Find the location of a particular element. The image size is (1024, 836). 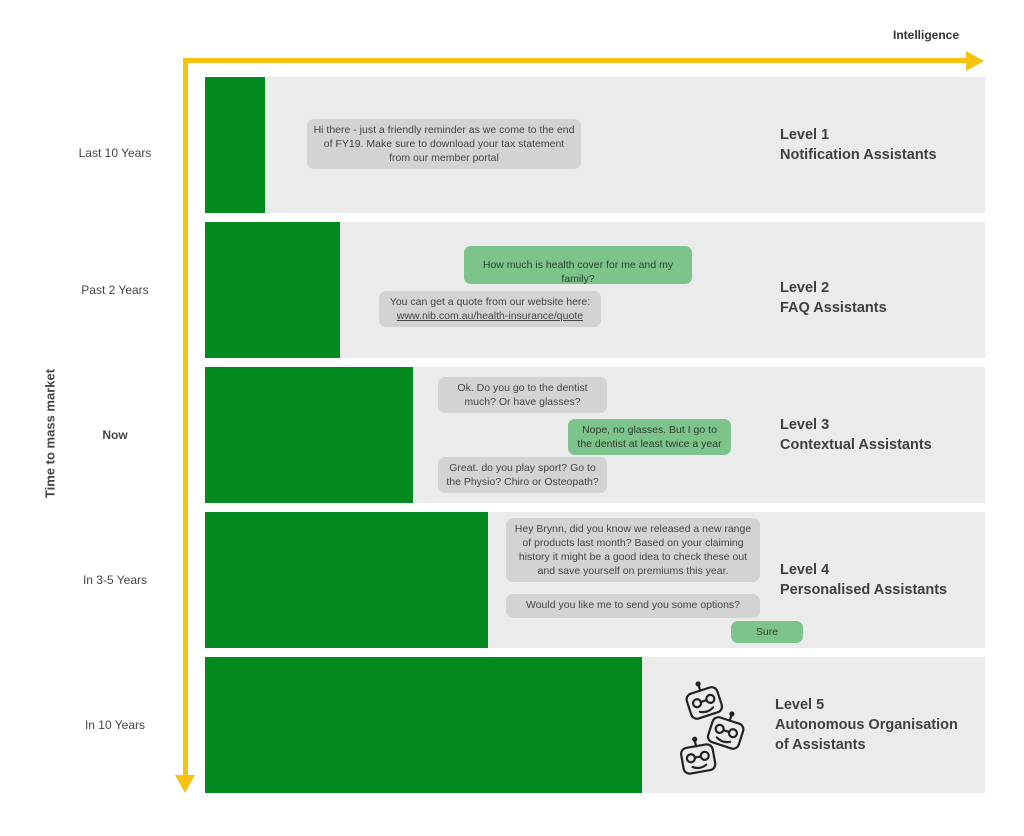

x-axis-title: Intelligence is located at coordinates (926, 35).